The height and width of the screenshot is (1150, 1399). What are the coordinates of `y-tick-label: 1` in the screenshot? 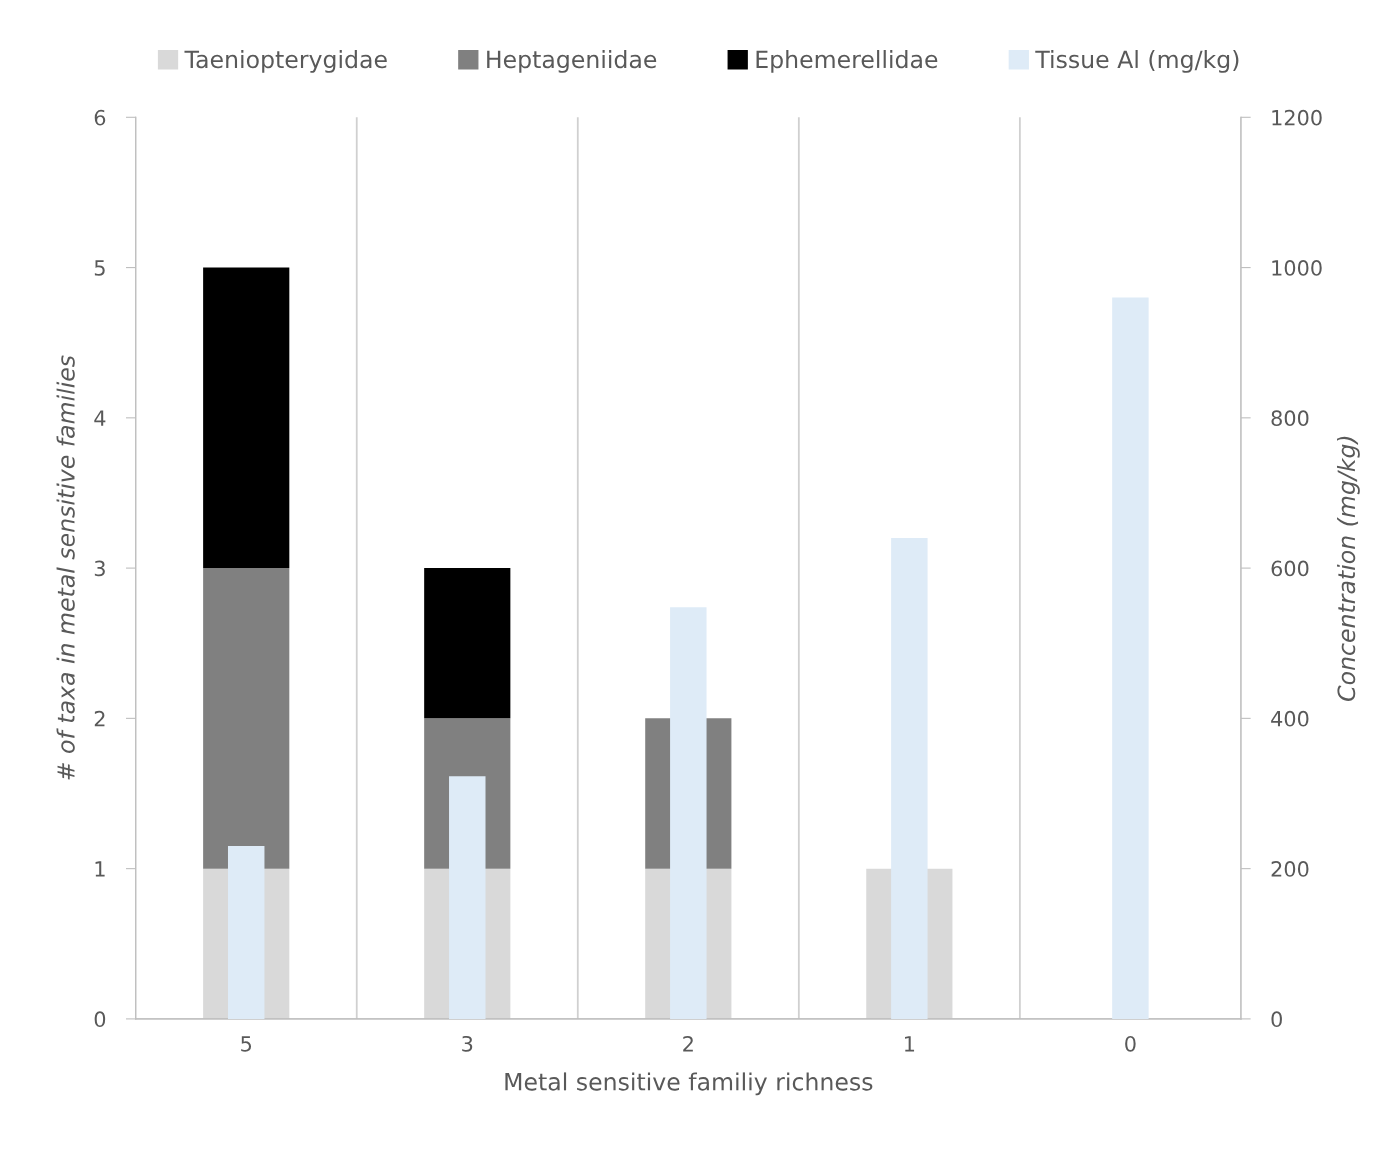 It's located at (100, 869).